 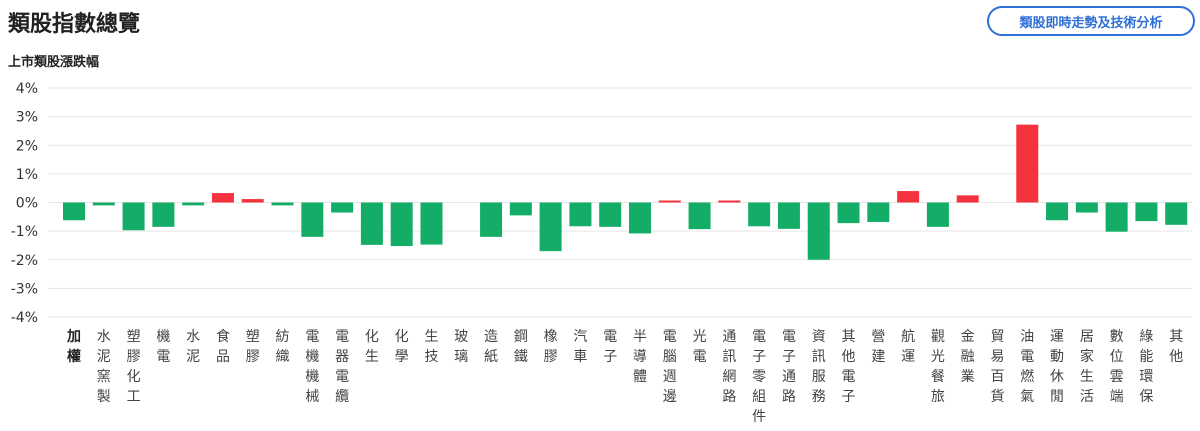 I want to click on x-tick-label: 橡膠, so click(x=551, y=347).